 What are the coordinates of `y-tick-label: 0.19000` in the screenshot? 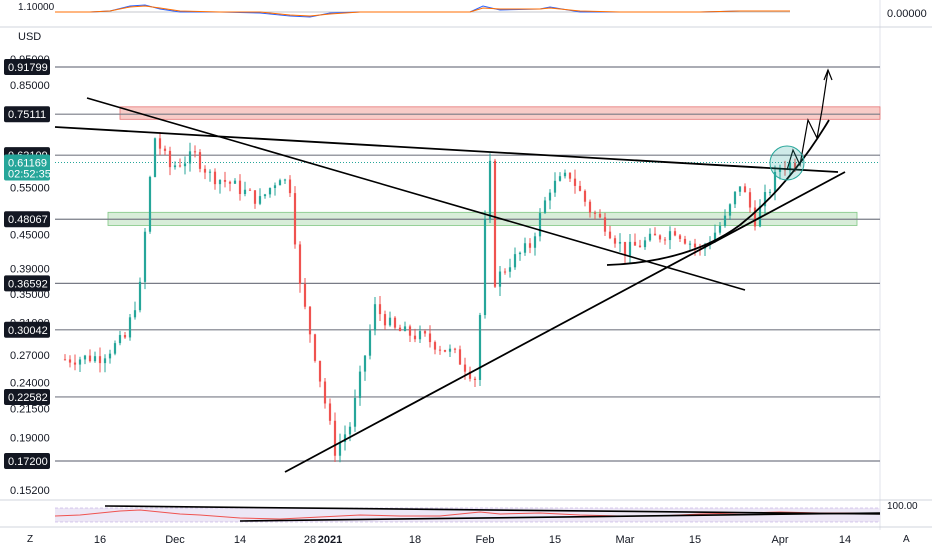 It's located at (30, 439).